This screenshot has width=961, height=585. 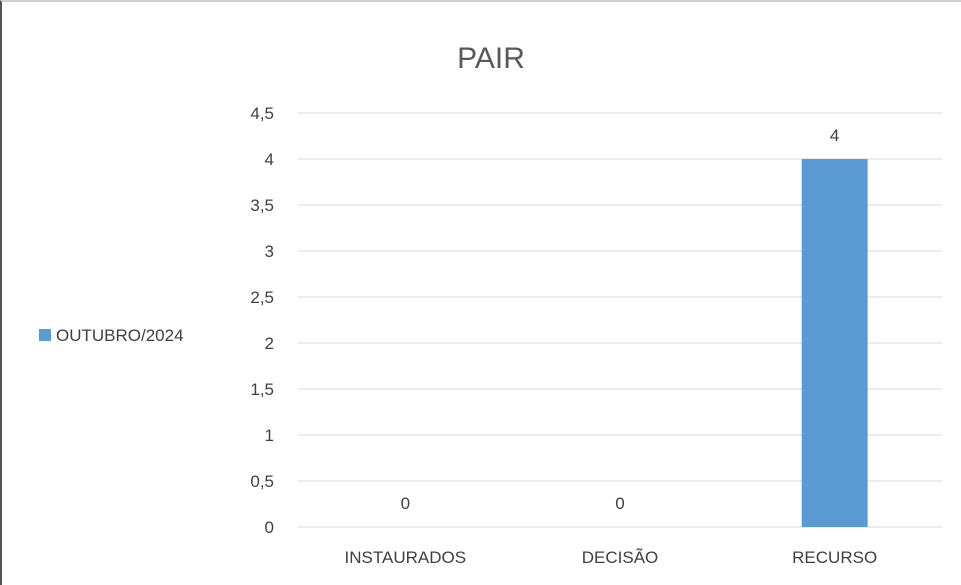 What do you see at coordinates (120, 335) in the screenshot?
I see `legend-label: OUTUBRO/2024` at bounding box center [120, 335].